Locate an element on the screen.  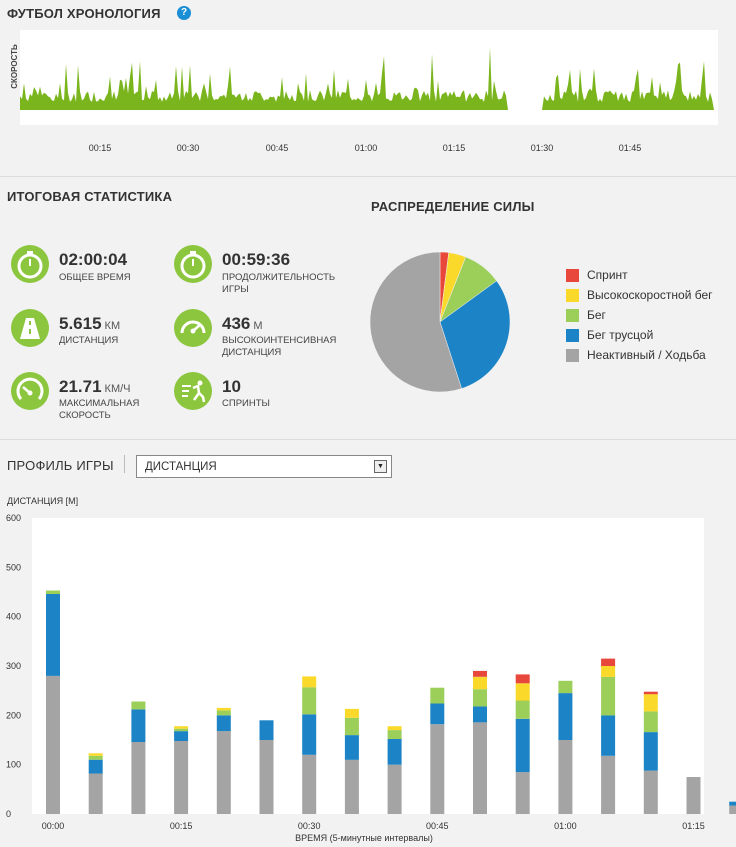
metric-select-value: ДИСТАНЦИЯ is located at coordinates (181, 467).